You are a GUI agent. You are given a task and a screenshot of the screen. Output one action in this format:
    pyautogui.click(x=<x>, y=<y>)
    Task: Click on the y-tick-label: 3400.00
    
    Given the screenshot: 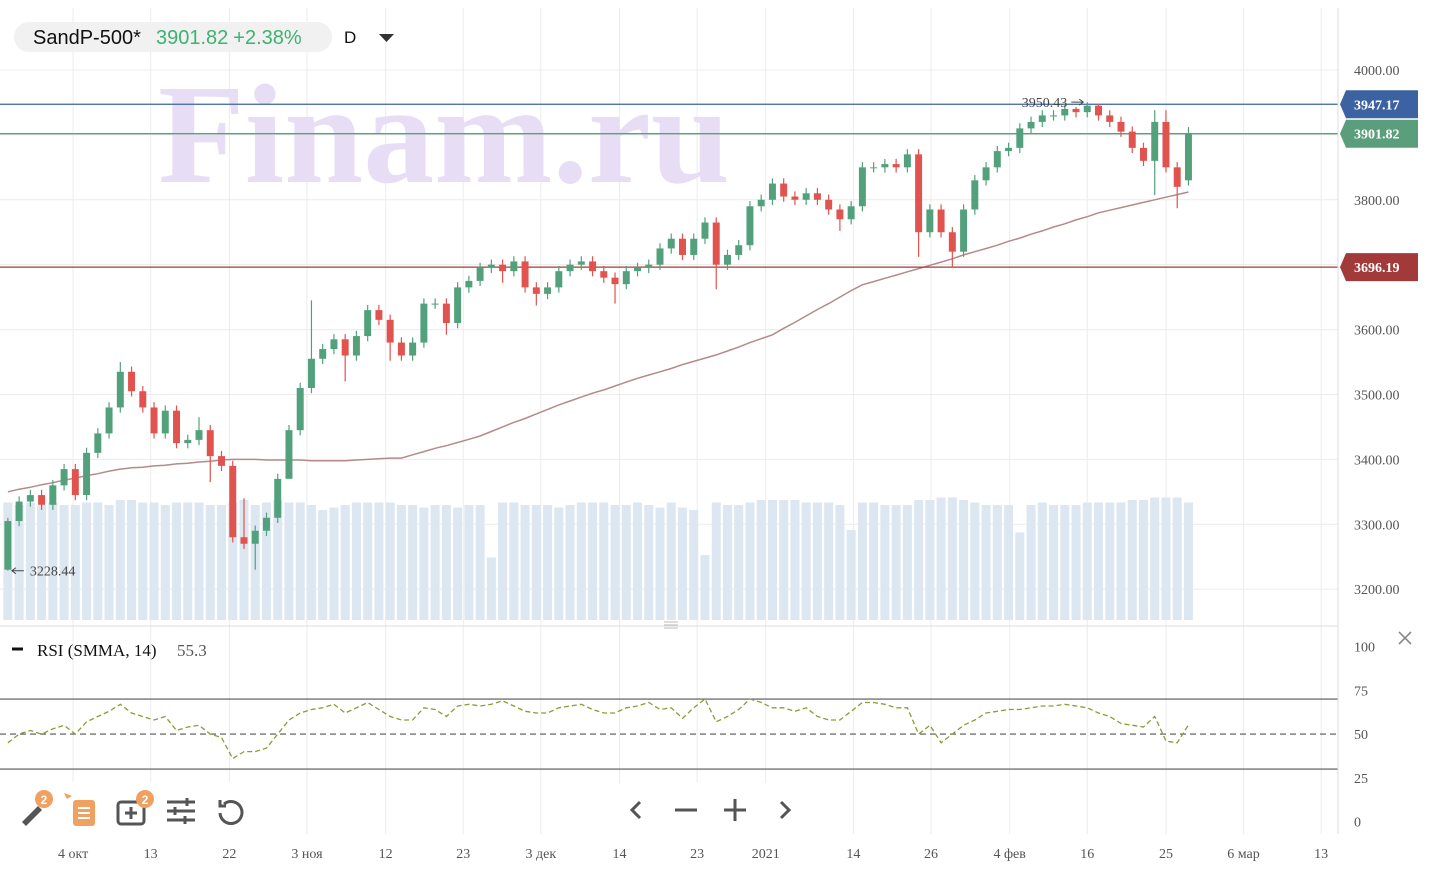 What is the action you would take?
    pyautogui.click(x=1377, y=460)
    